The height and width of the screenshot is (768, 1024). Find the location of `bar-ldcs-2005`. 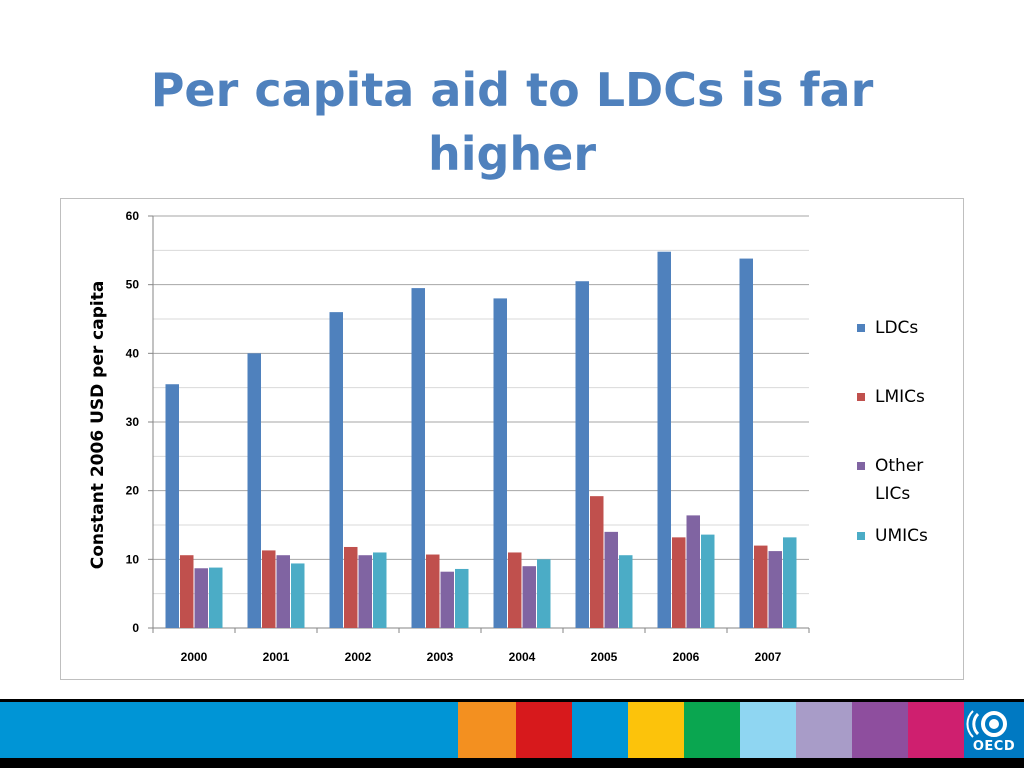

bar-ldcs-2005 is located at coordinates (582, 454).